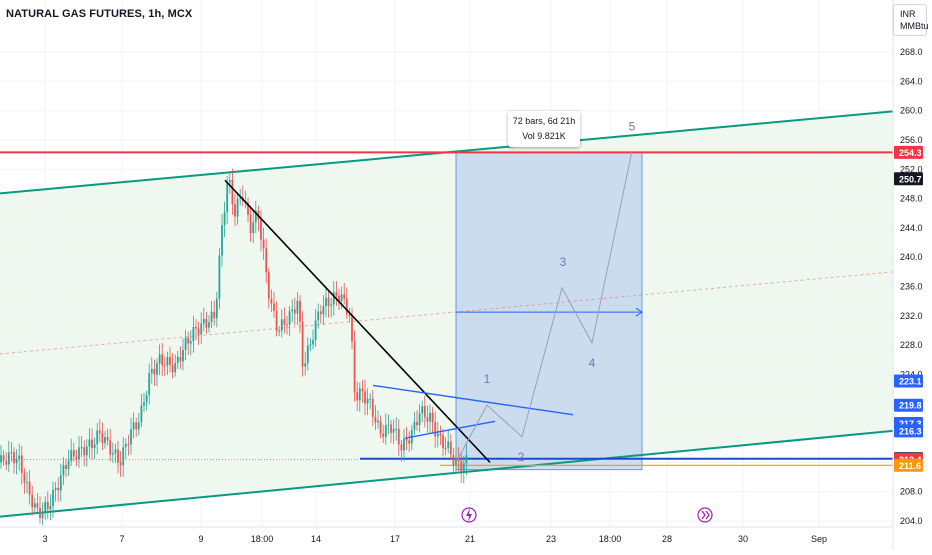 The width and height of the screenshot is (932, 555). Describe the element at coordinates (544, 306) in the screenshot. I see `elliott-wave-path` at that location.